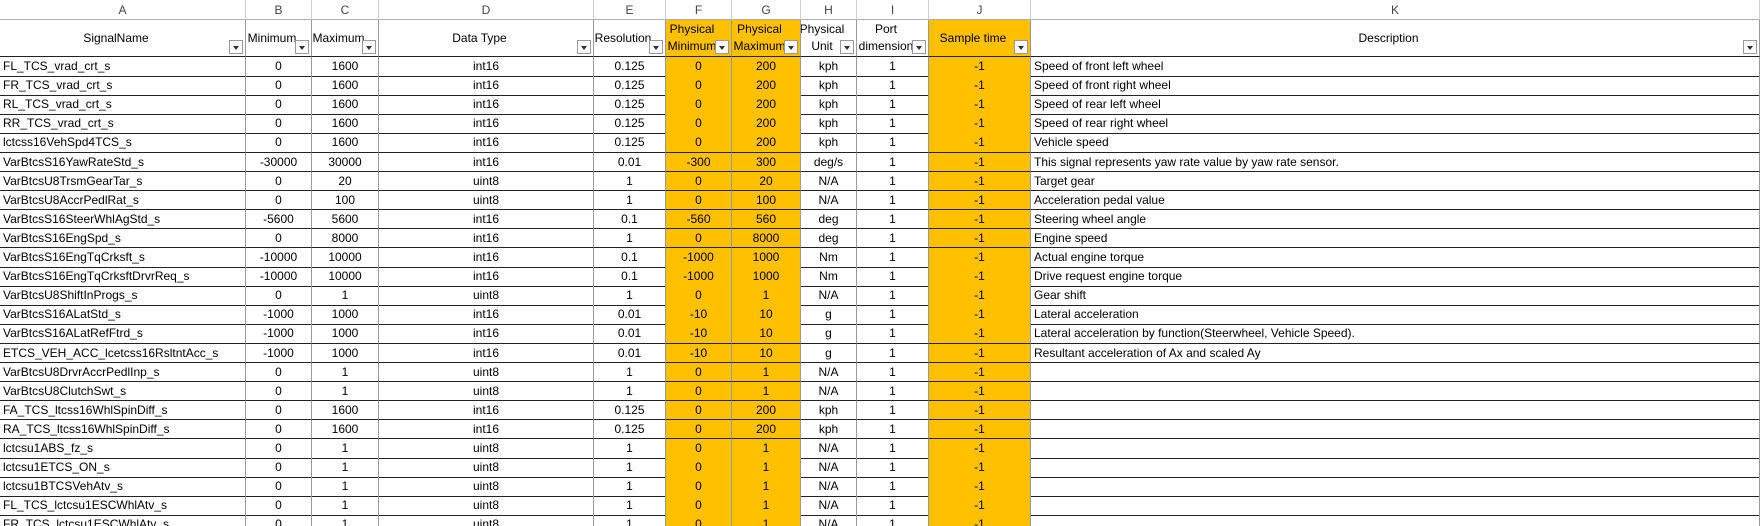 The height and width of the screenshot is (526, 1760). I want to click on cell: 100, so click(766, 200).